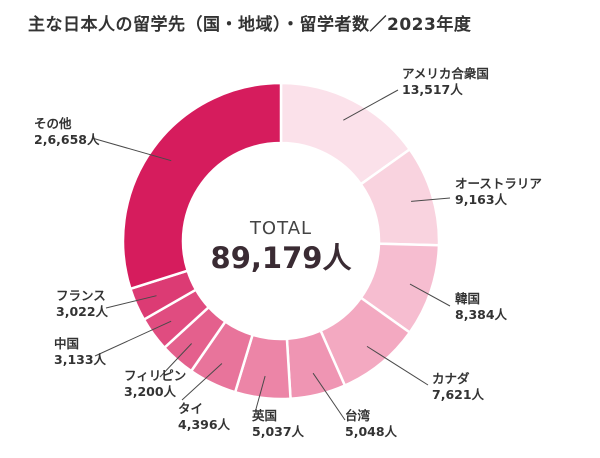  I want to click on slice-value-11: 2,6,658人, so click(67, 139).